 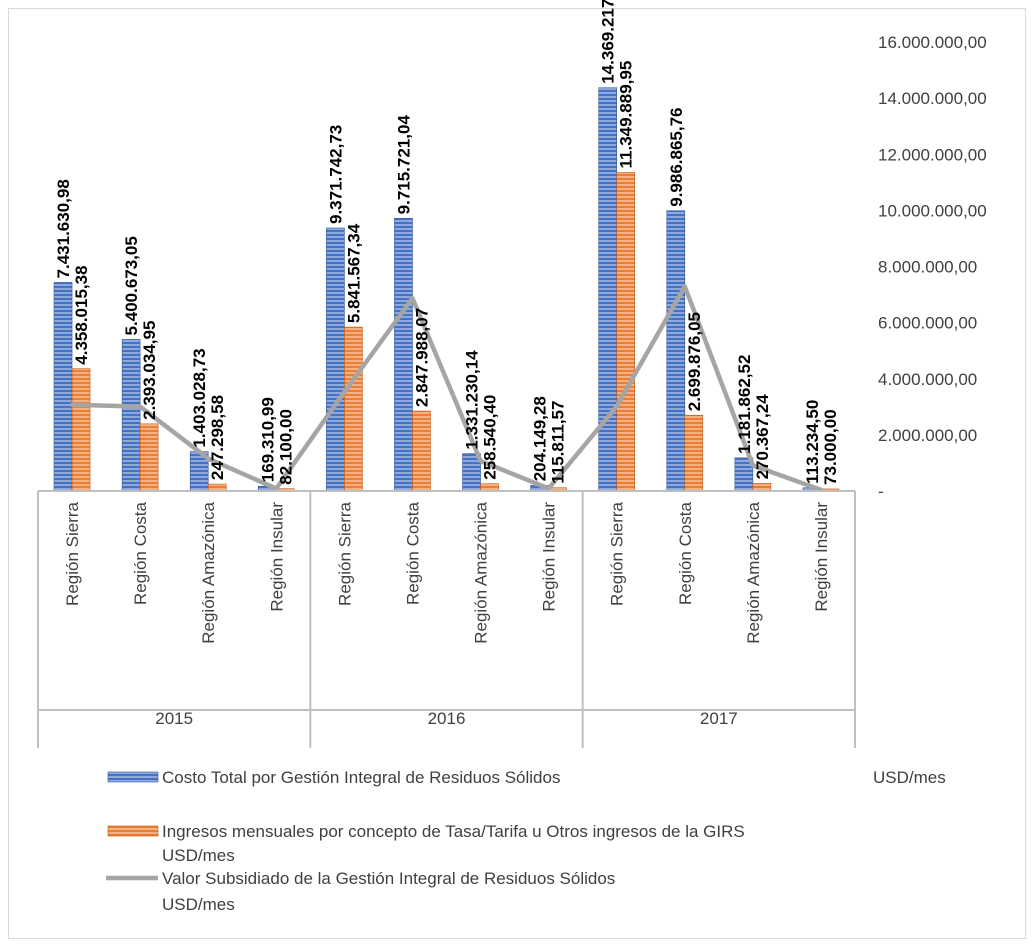 I want to click on data-label: 204.149,28, so click(x=540, y=438).